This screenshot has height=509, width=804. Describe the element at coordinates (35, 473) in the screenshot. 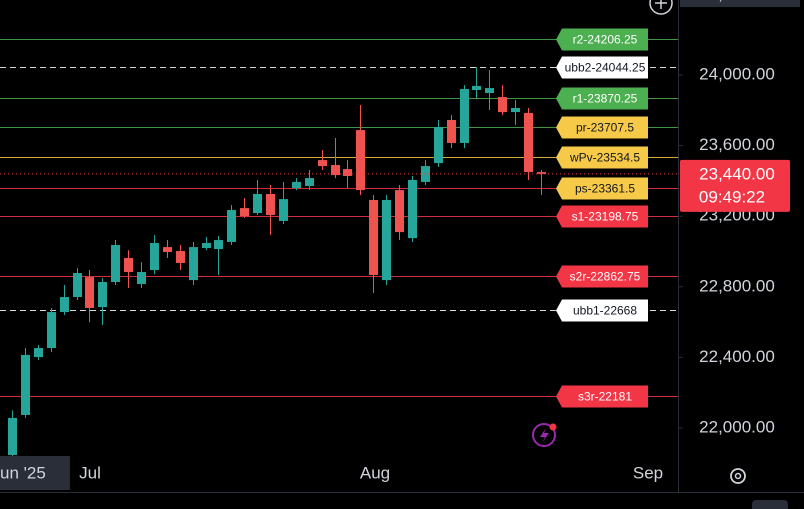

I see `x-label-bg` at that location.